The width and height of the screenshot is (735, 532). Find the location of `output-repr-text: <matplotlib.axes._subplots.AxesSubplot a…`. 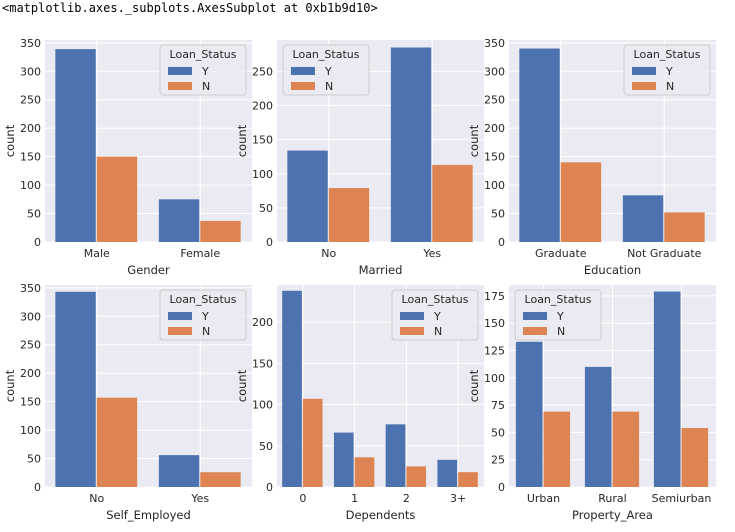

output-repr-text: <matplotlib.axes._subplots.AxesSubplot a… is located at coordinates (190, 8).